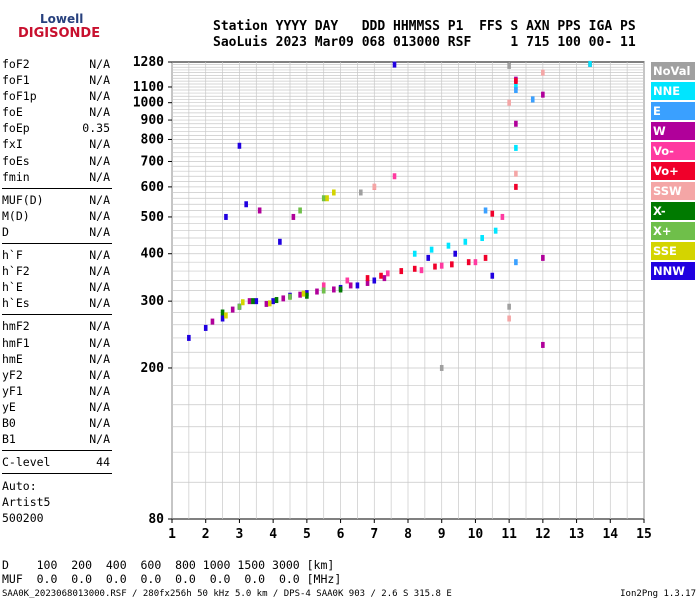  I want to click on param-row-fof2: foF2 N/A, so click(57, 64).